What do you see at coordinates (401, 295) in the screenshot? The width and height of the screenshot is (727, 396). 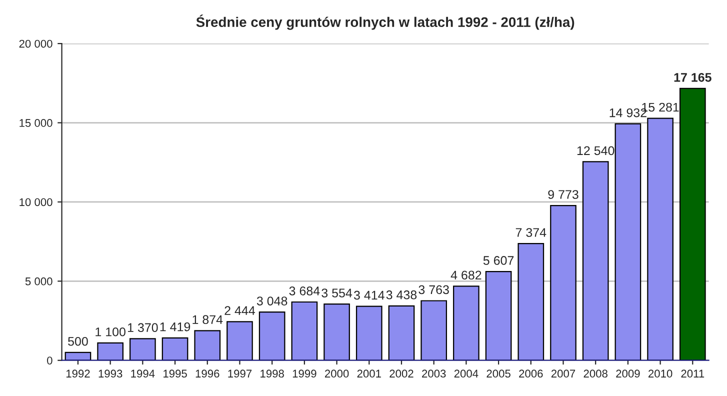 I see `data-label: 3 438` at bounding box center [401, 295].